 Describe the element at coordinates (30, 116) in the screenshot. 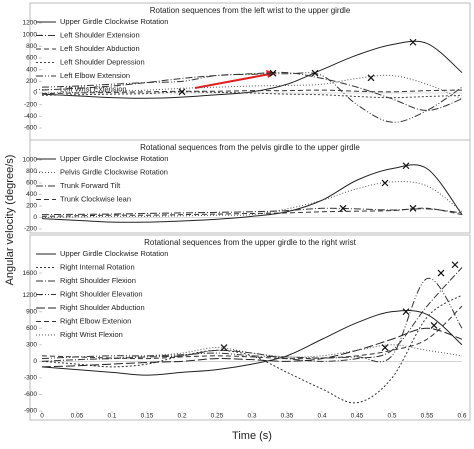

I see `y-tick-label: -400` at that location.